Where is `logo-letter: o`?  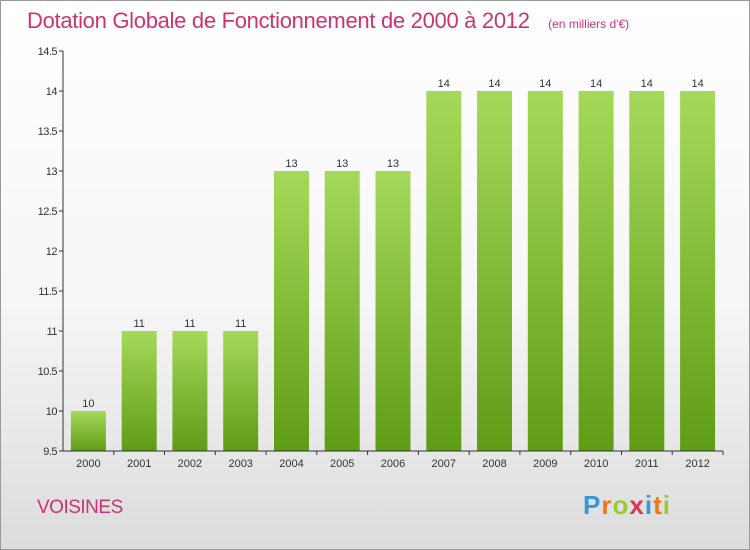
logo-letter: o is located at coordinates (621, 505).